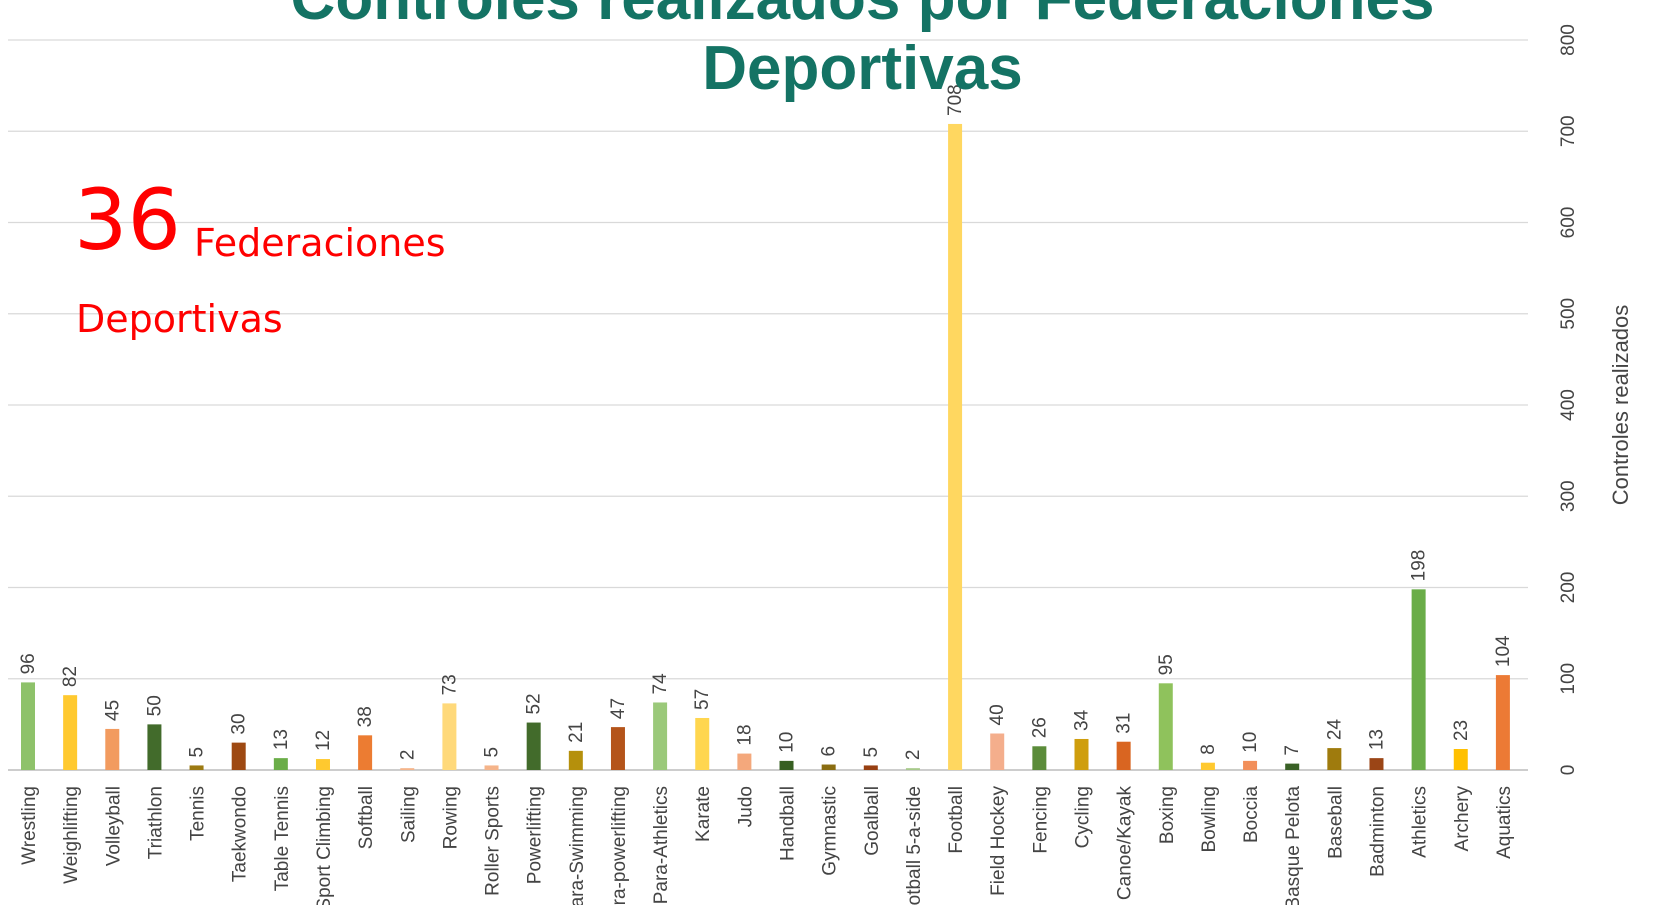 The width and height of the screenshot is (1658, 905). Describe the element at coordinates (914, 845) in the screenshot. I see `category-label: Football 5-a-side` at that location.